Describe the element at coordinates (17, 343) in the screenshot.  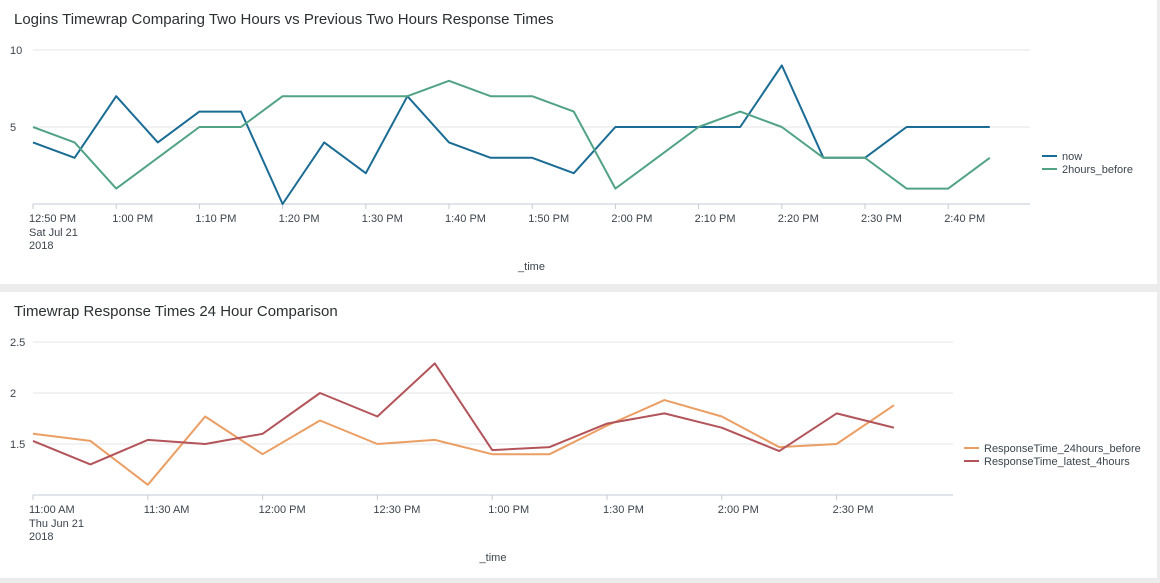
I see `y-tick-label: 2.5` at that location.